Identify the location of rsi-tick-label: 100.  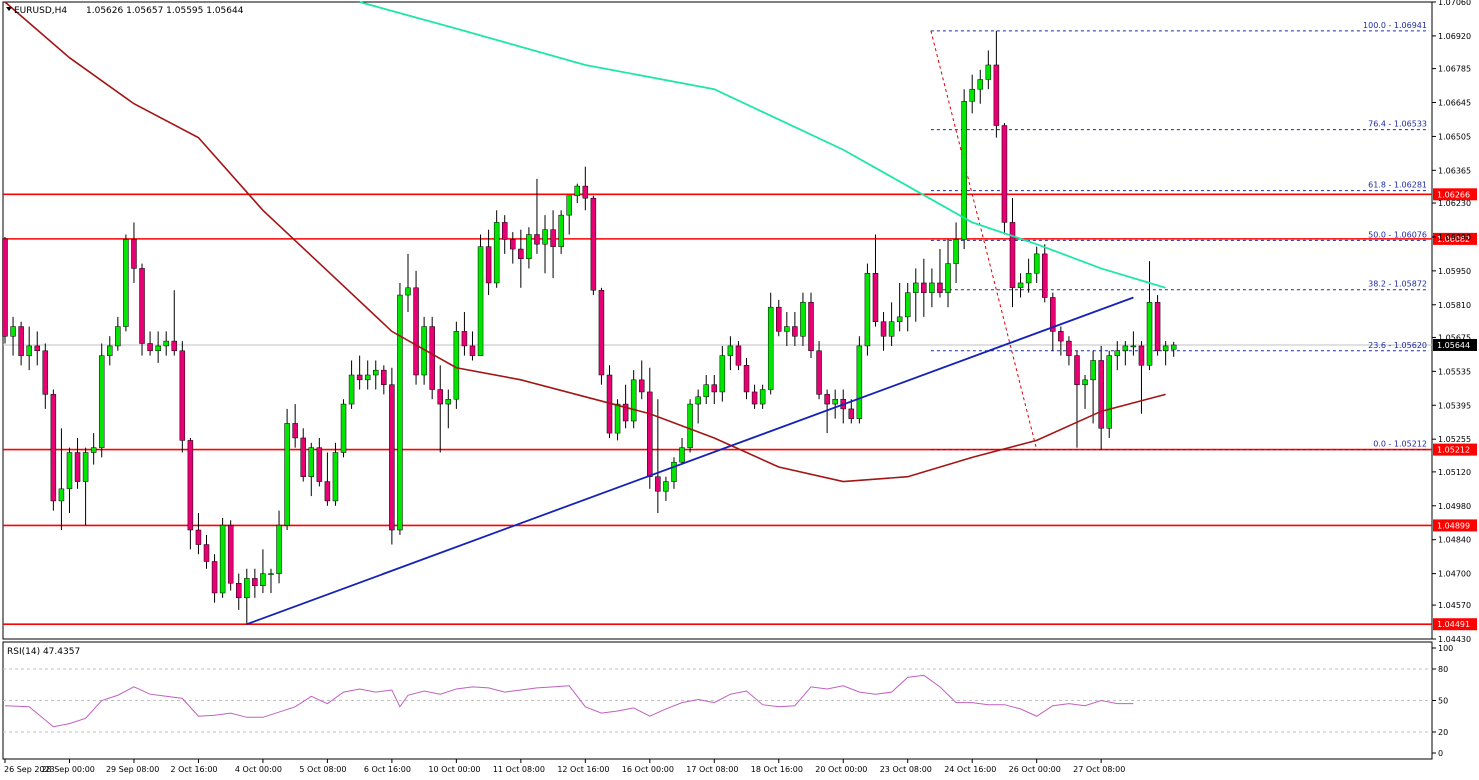
(1445, 648).